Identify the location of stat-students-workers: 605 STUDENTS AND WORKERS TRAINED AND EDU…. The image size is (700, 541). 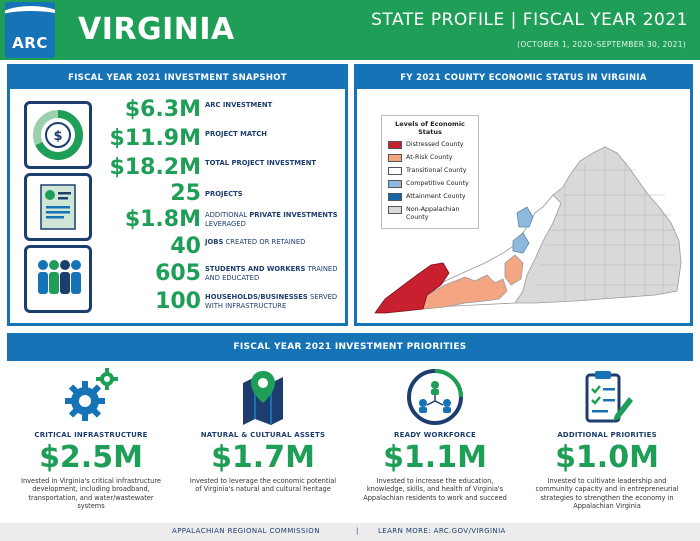
(177, 274).